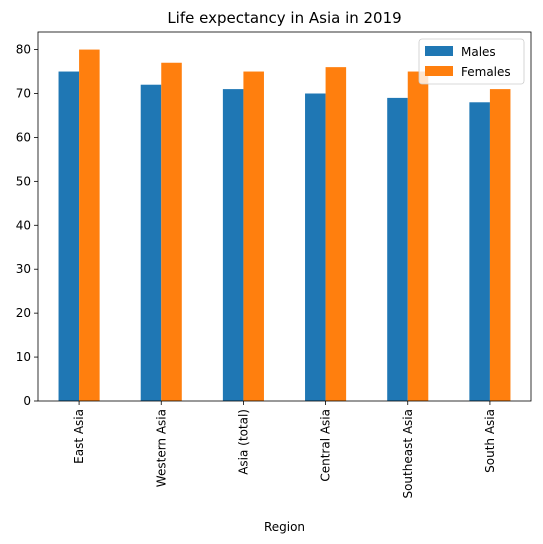 The width and height of the screenshot is (543, 544). What do you see at coordinates (161, 448) in the screenshot?
I see `x-tick-label-1: Western Asia` at bounding box center [161, 448].